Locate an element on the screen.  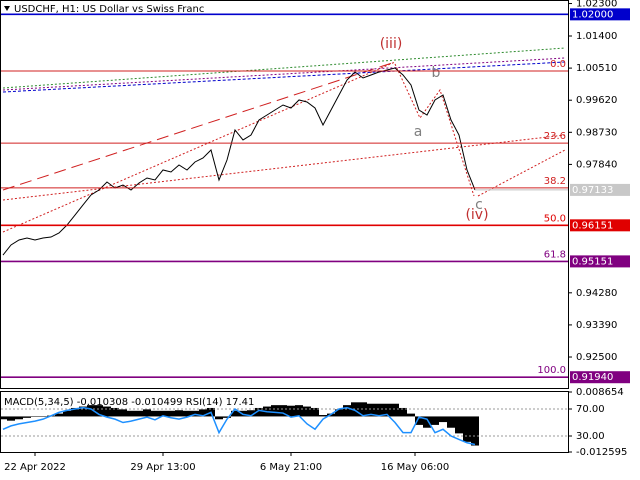
y-tick-label: 1.02300 is located at coordinates (596, 5).